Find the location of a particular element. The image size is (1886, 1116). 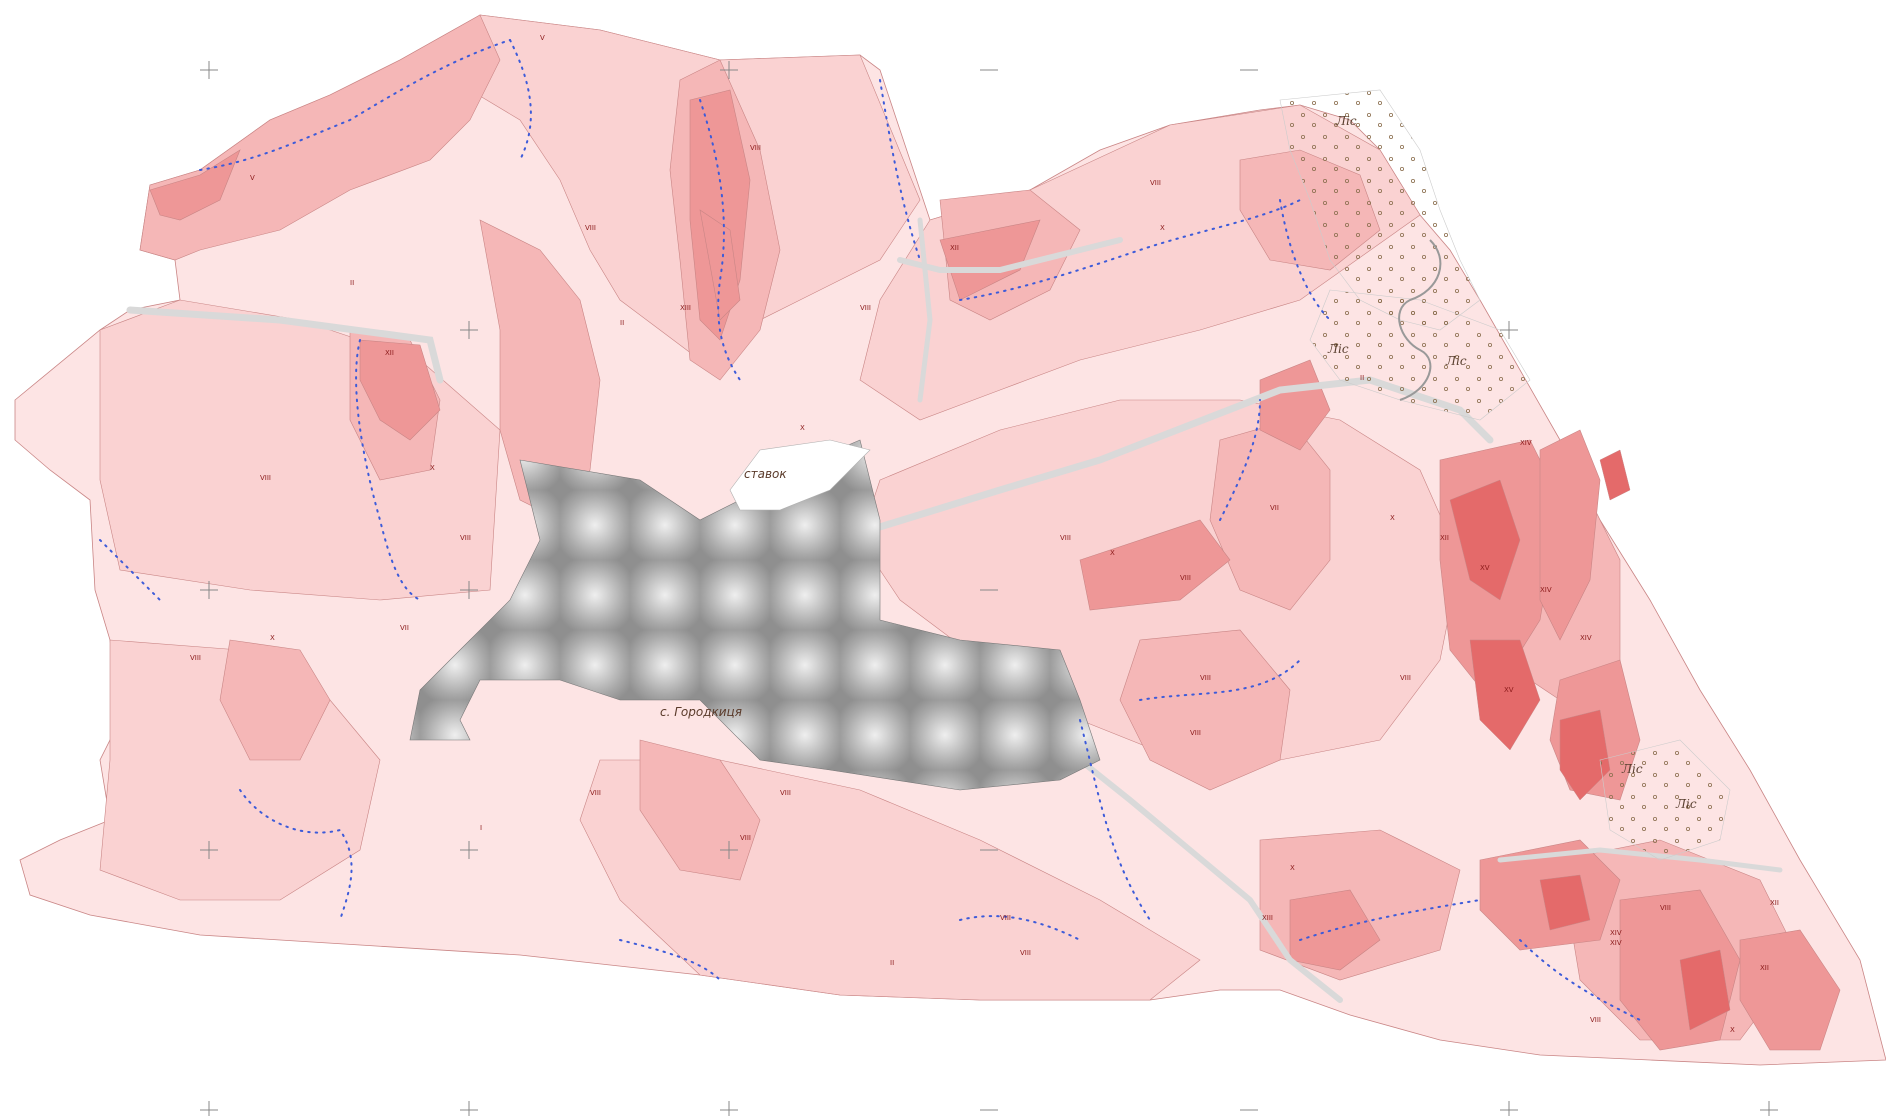

pond-label: ставок is located at coordinates (765, 474).